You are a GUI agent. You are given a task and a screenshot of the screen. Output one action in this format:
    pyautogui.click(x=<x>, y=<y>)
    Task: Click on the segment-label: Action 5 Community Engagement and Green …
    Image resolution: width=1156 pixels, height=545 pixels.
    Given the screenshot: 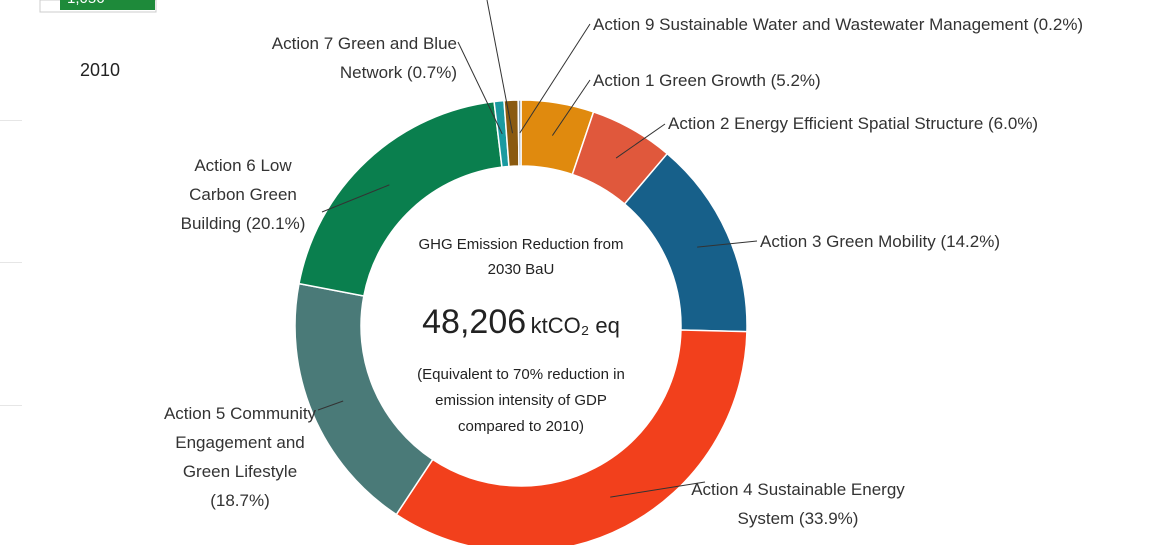 What is the action you would take?
    pyautogui.click(x=240, y=457)
    